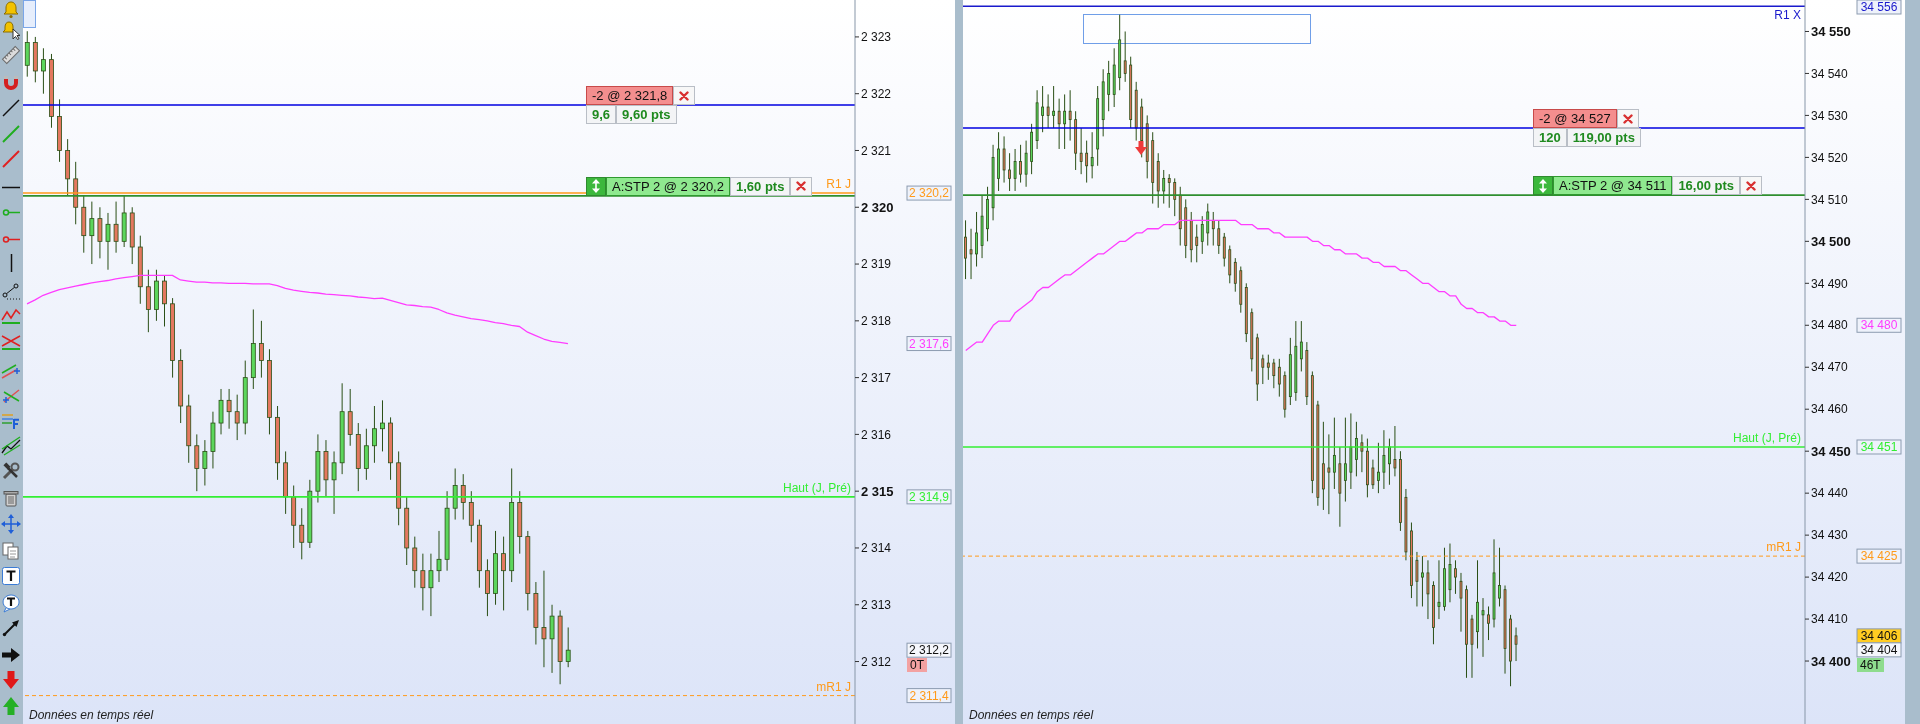  What do you see at coordinates (1830, 577) in the screenshot?
I see `y-tick-label: 34 420` at bounding box center [1830, 577].